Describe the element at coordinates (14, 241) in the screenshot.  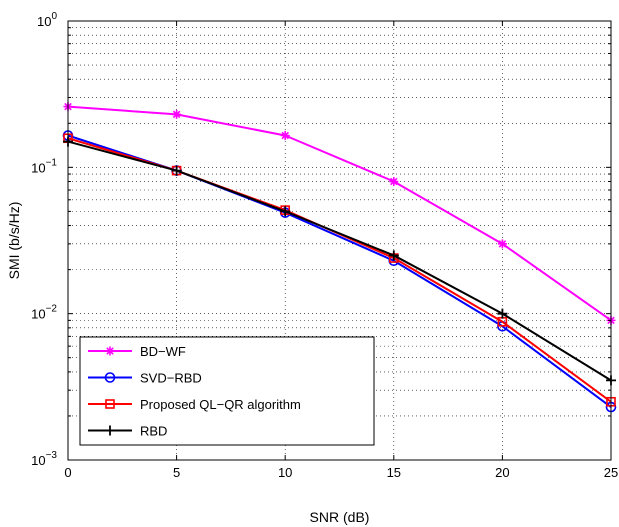
I see `y-axis-label: SMI (b/s/Hz)` at that location.